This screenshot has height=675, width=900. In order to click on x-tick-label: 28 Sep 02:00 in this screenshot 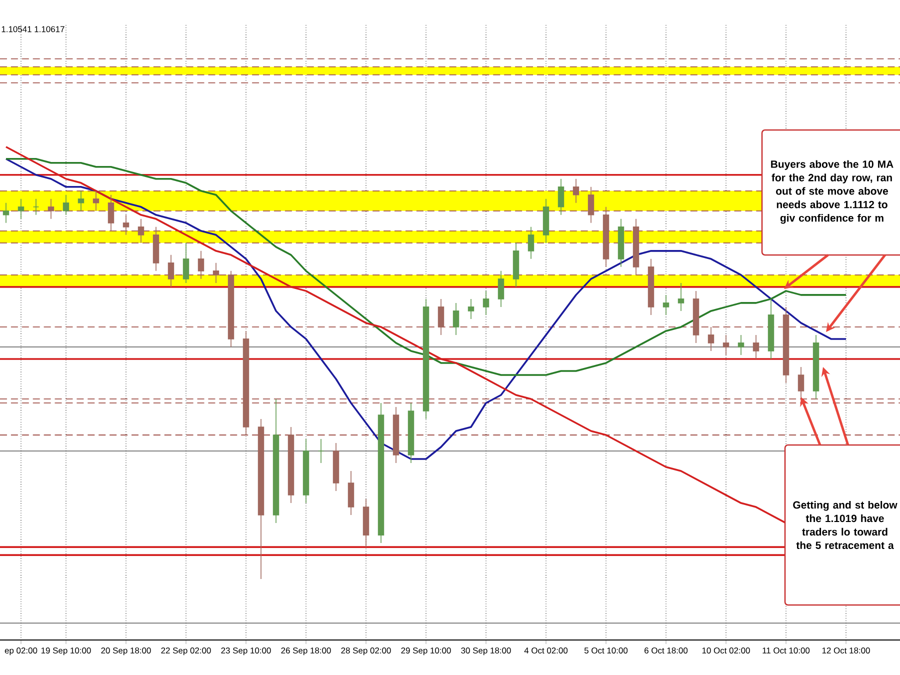, I will do `click(366, 652)`.